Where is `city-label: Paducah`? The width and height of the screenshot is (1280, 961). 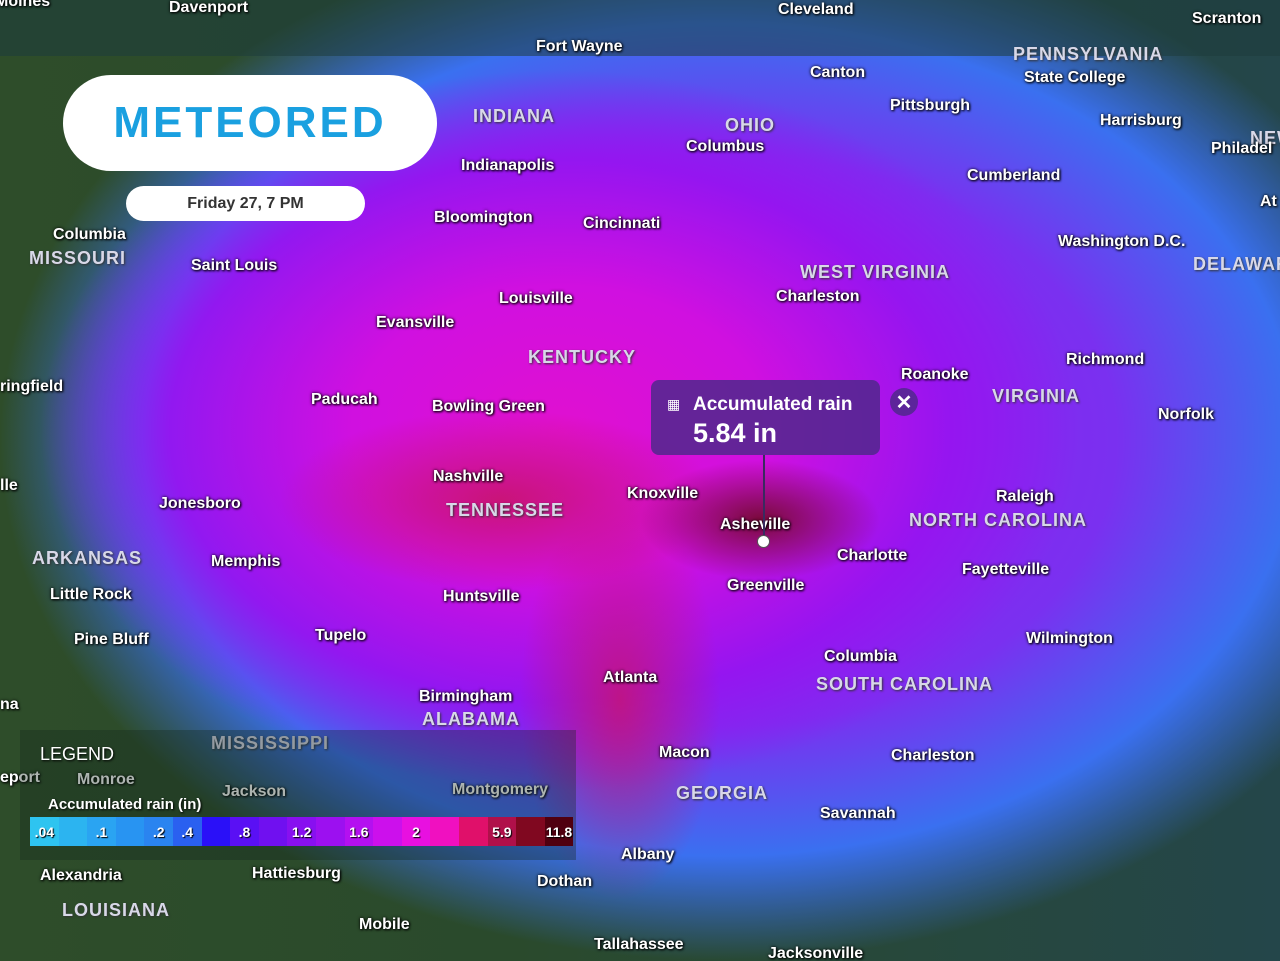 city-label: Paducah is located at coordinates (344, 399).